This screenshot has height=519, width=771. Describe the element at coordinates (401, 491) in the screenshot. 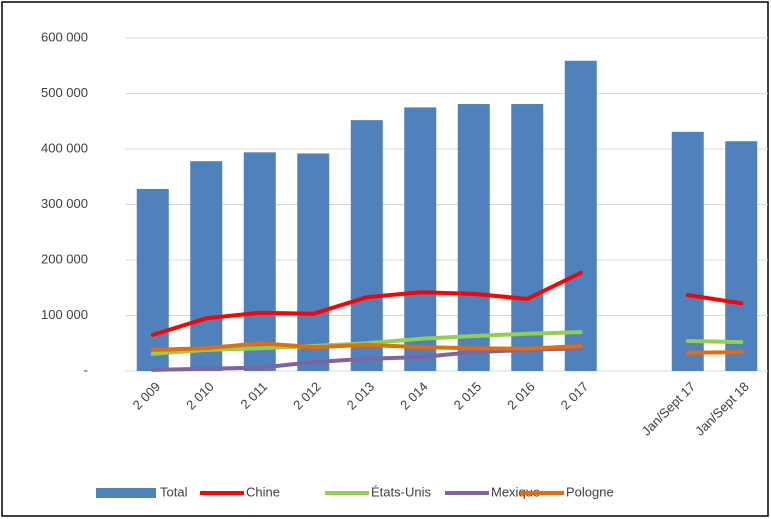

I see `legend-label: États-Unis` at that location.